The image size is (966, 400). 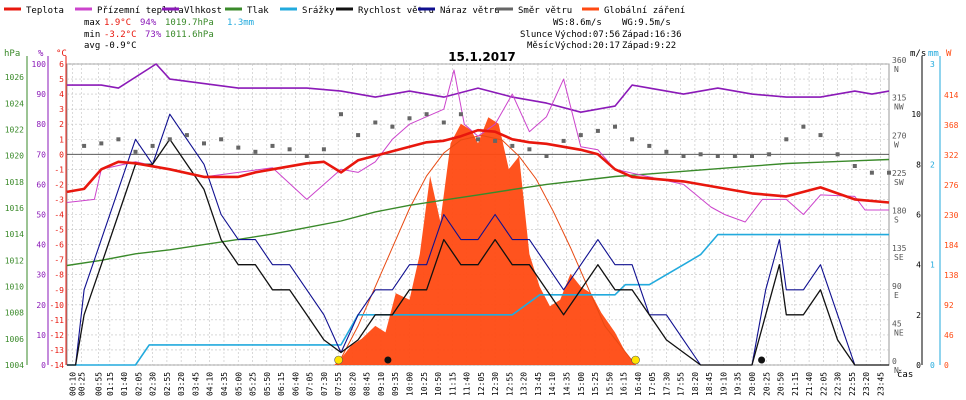 I want to click on time-tick-13: 05:25, so click(x=253, y=384).